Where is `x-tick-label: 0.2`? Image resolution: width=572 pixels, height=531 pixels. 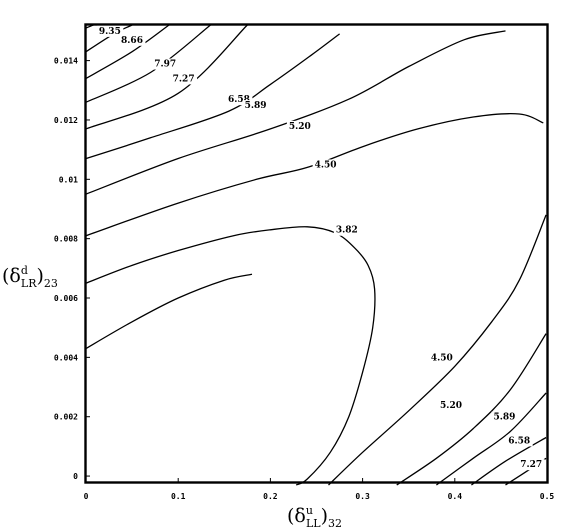 x-tick-label: 0.2 is located at coordinates (270, 496).